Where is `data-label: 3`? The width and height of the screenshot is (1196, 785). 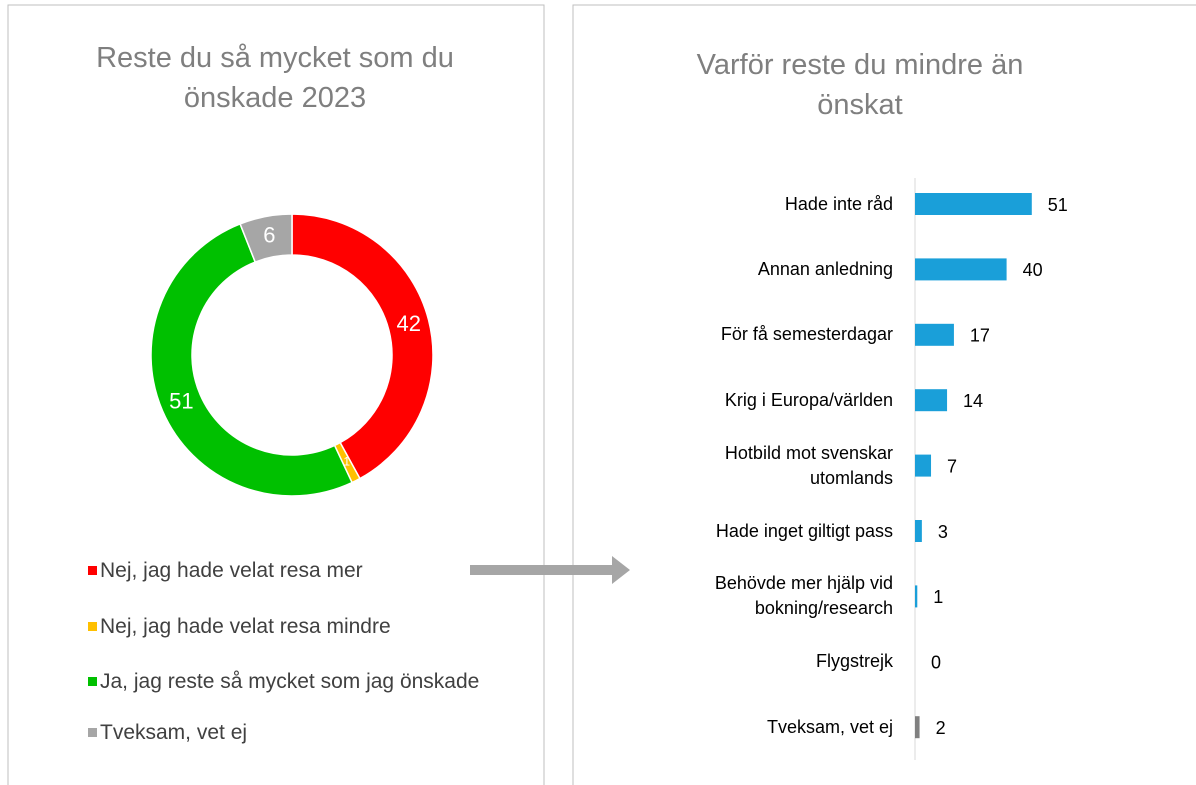
data-label: 3 is located at coordinates (943, 532).